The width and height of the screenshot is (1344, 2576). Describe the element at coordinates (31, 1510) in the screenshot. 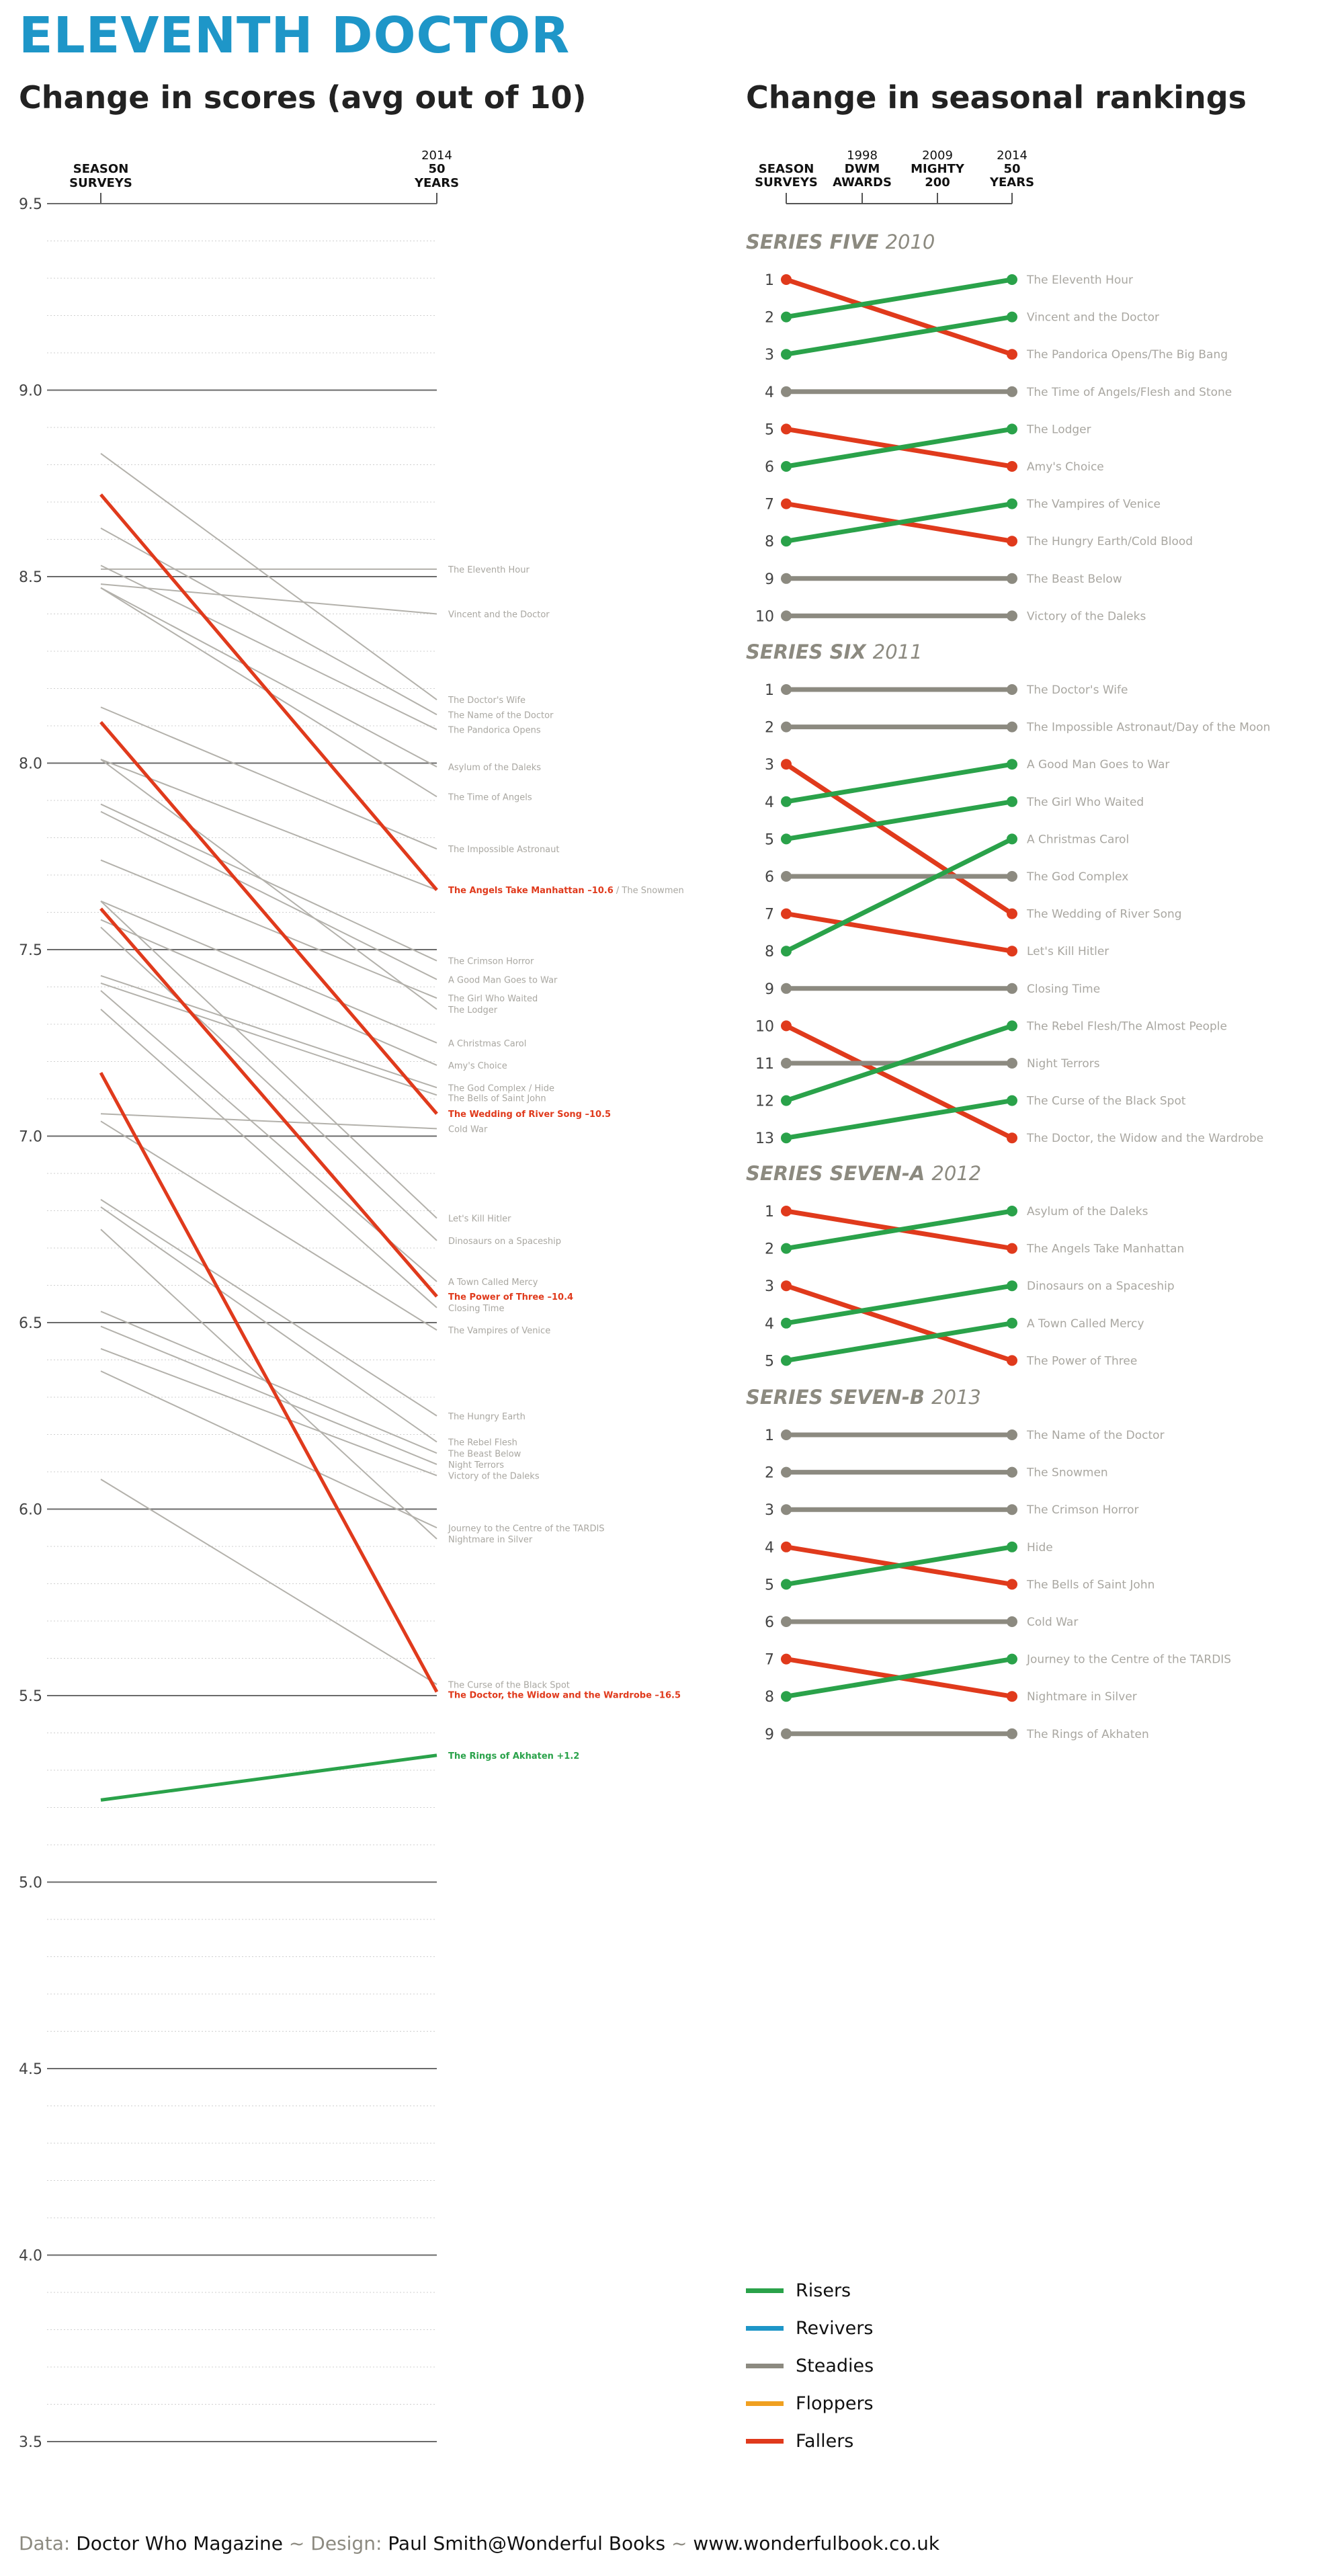

I see `y-tick-label: 6.0` at that location.